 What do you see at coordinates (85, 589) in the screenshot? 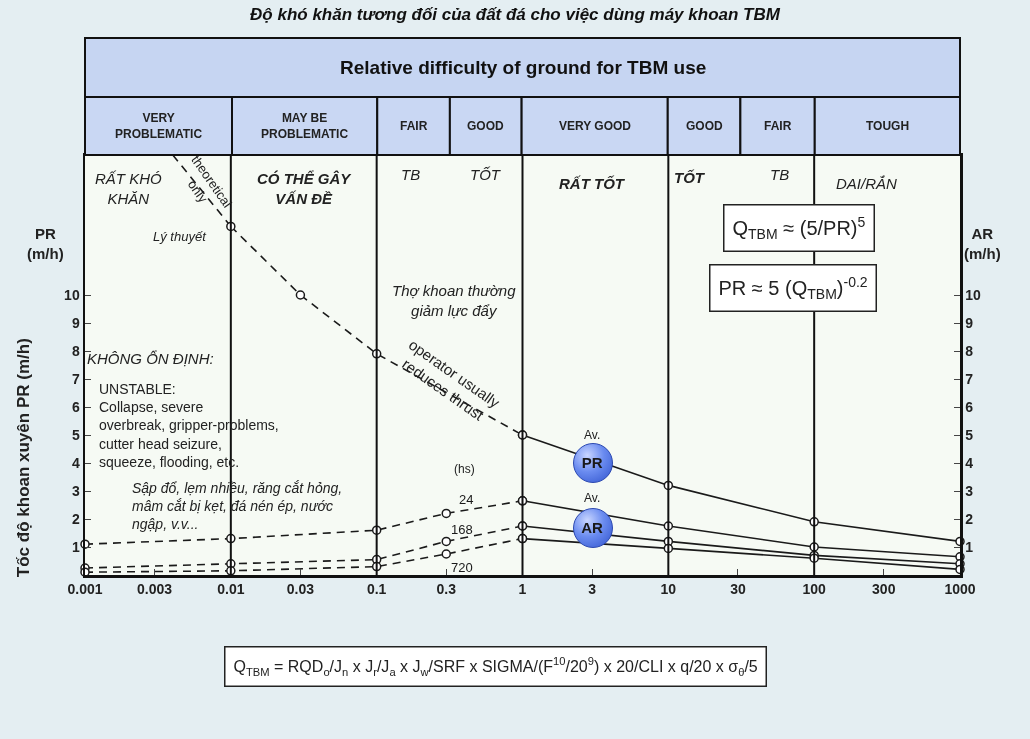
I see `x-tick-label: 0.001` at bounding box center [85, 589].